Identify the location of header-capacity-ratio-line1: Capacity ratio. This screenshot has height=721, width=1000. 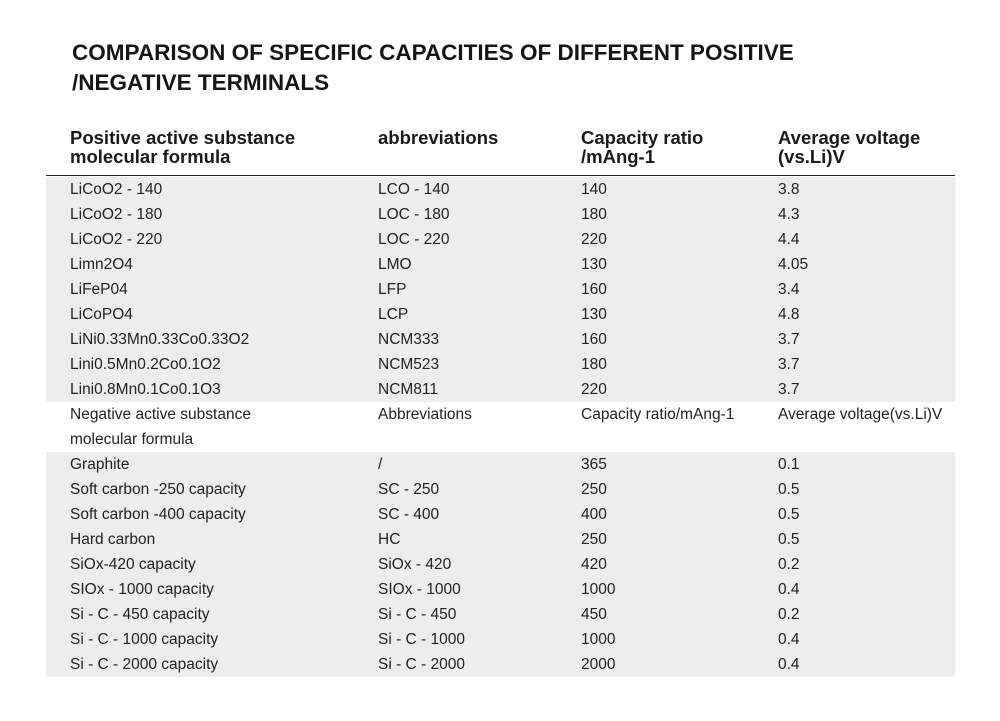
(642, 137).